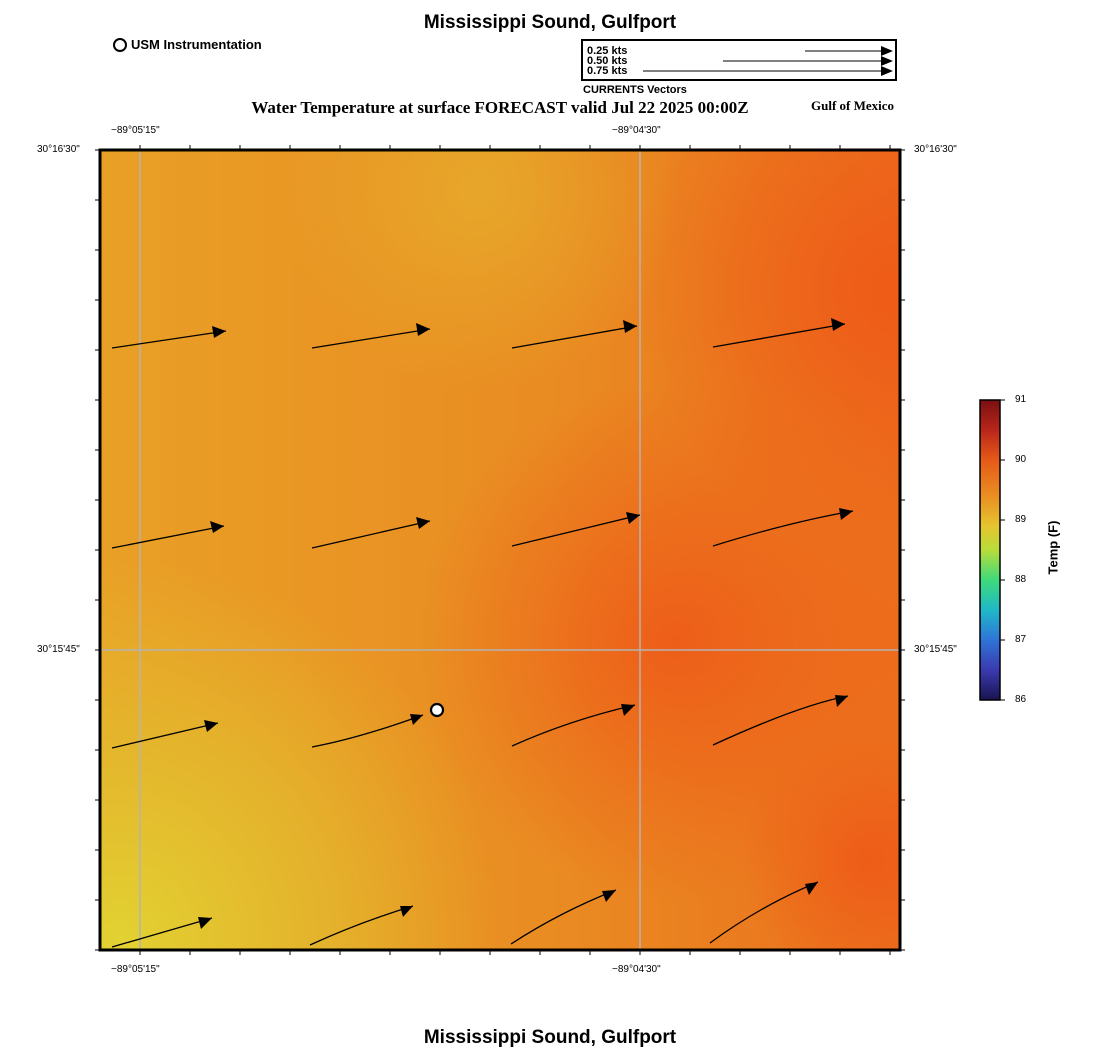 This screenshot has height=1050, width=1100. Describe the element at coordinates (437, 710) in the screenshot. I see `usm-instrument-marker` at that location.